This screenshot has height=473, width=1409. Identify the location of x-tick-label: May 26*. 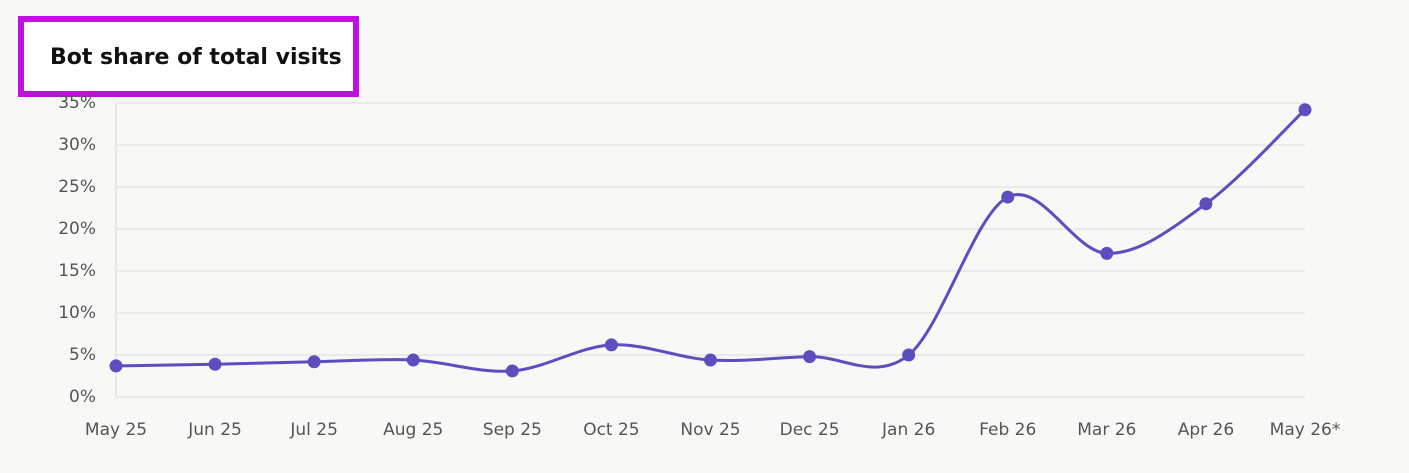
(1305, 430).